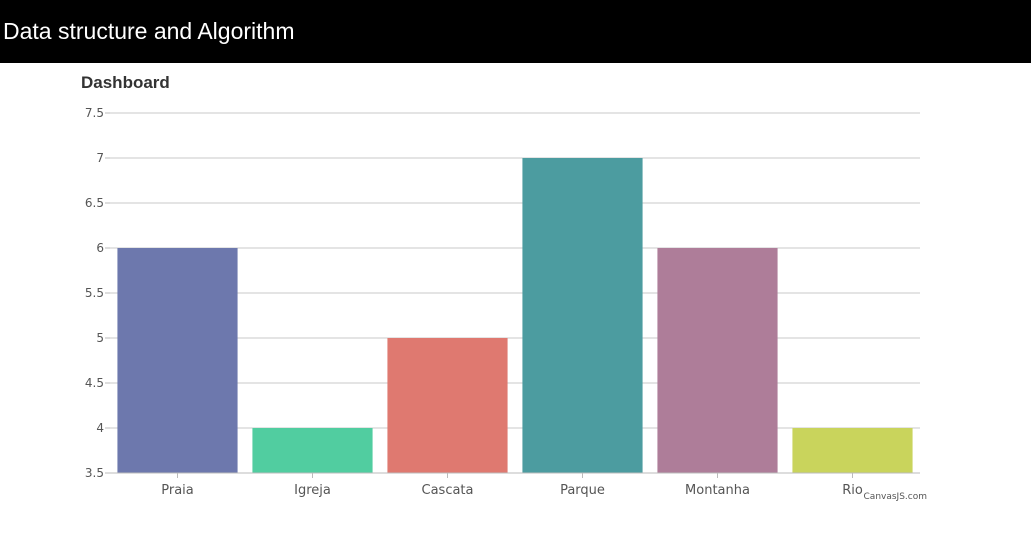  I want to click on top-bar: Data structure and Algorithm, so click(515, 31).